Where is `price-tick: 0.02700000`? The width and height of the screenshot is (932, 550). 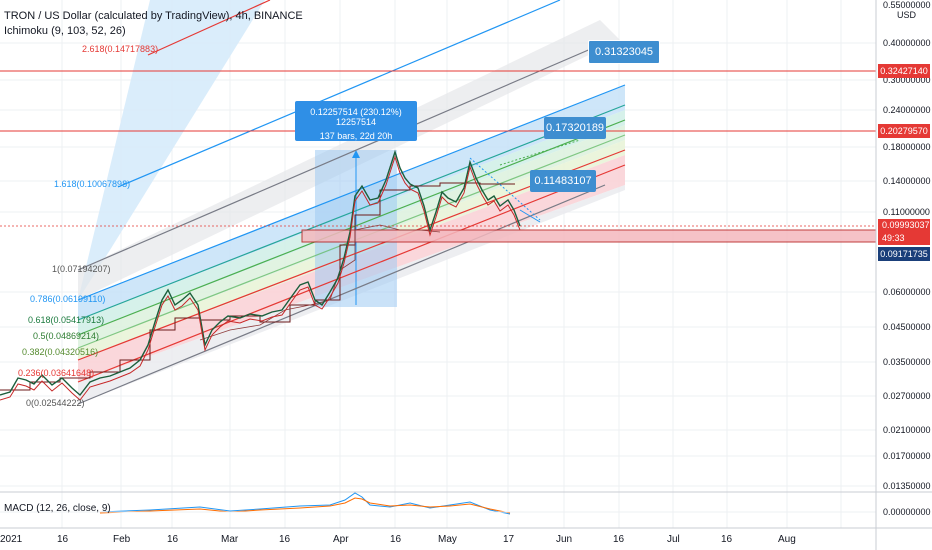 price-tick: 0.02700000 is located at coordinates (907, 396).